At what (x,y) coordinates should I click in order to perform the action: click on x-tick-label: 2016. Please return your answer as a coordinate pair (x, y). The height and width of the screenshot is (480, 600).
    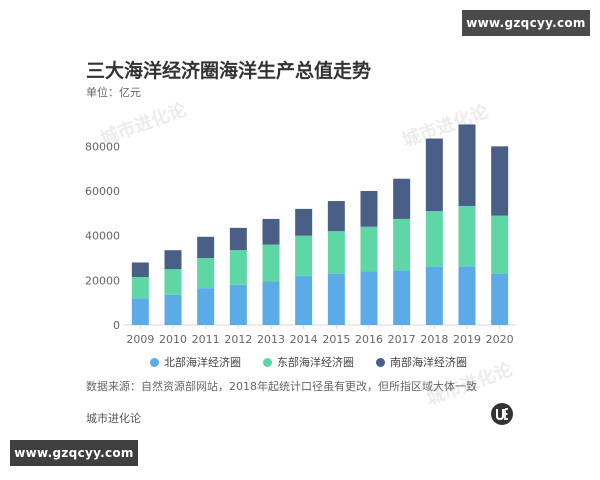
    Looking at the image, I should click on (369, 339).